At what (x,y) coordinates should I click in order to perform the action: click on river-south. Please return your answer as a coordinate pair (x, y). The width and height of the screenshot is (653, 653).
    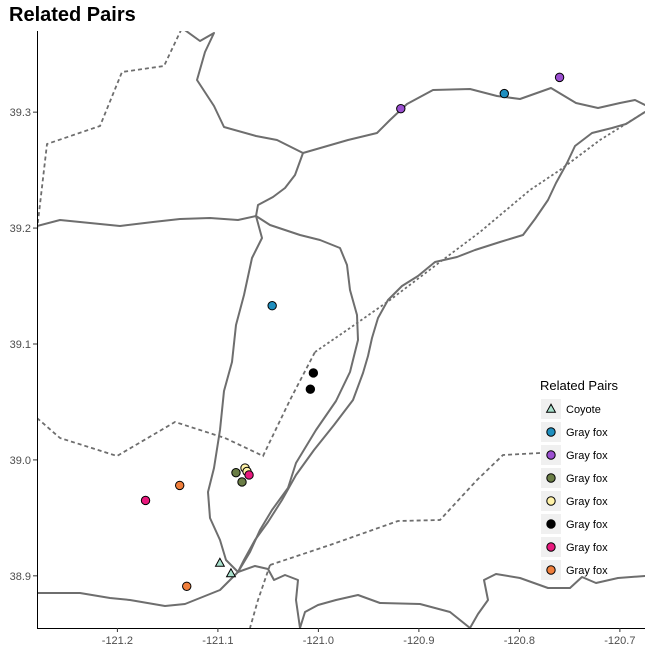
    Looking at the image, I should click on (557, 600).